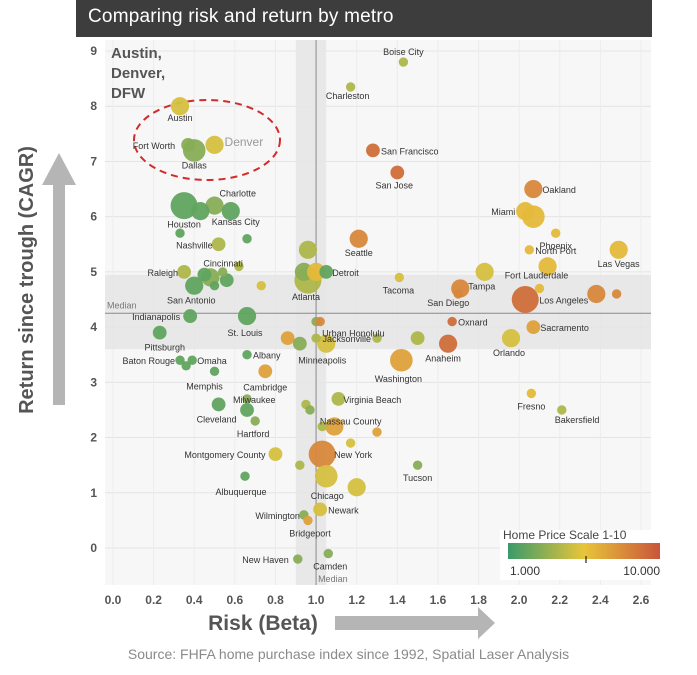 The width and height of the screenshot is (697, 675). I want to click on point-label: Pittsburgh, so click(164, 348).